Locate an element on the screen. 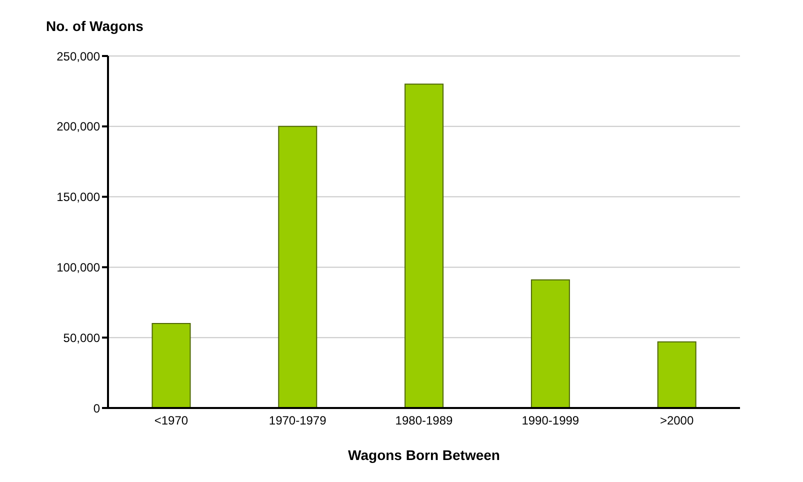 The width and height of the screenshot is (803, 482). y-tick-label: 200,000 is located at coordinates (78, 127).